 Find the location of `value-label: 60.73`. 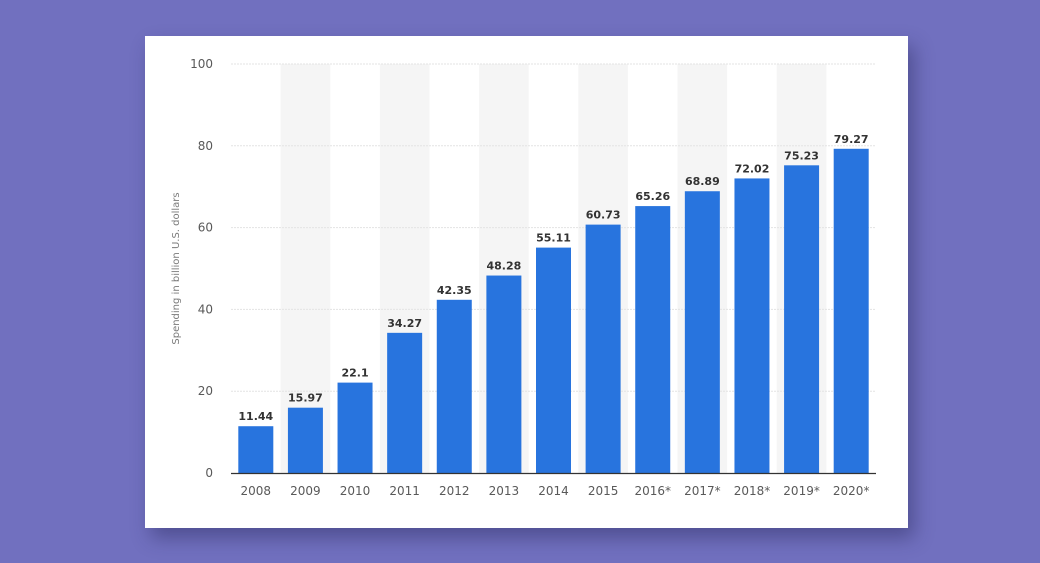

value-label: 60.73 is located at coordinates (603, 215).